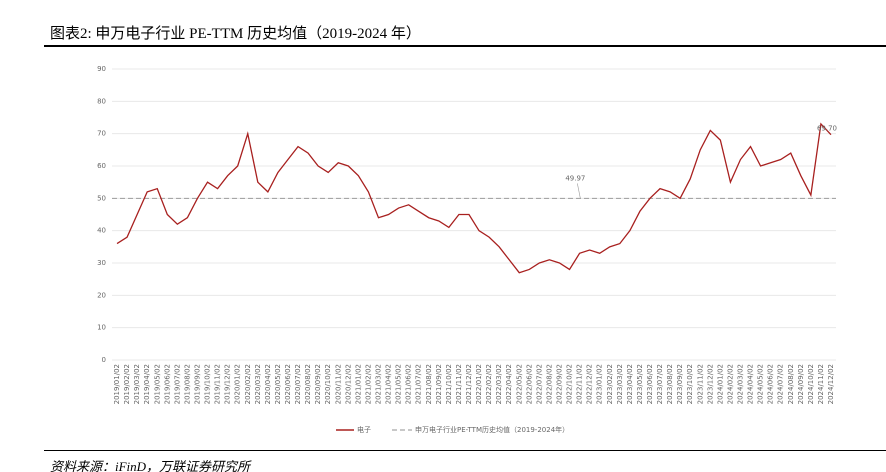 The image size is (886, 472). What do you see at coordinates (268, 384) in the screenshot?
I see `x-tick-label: 2020/04/02` at bounding box center [268, 384].